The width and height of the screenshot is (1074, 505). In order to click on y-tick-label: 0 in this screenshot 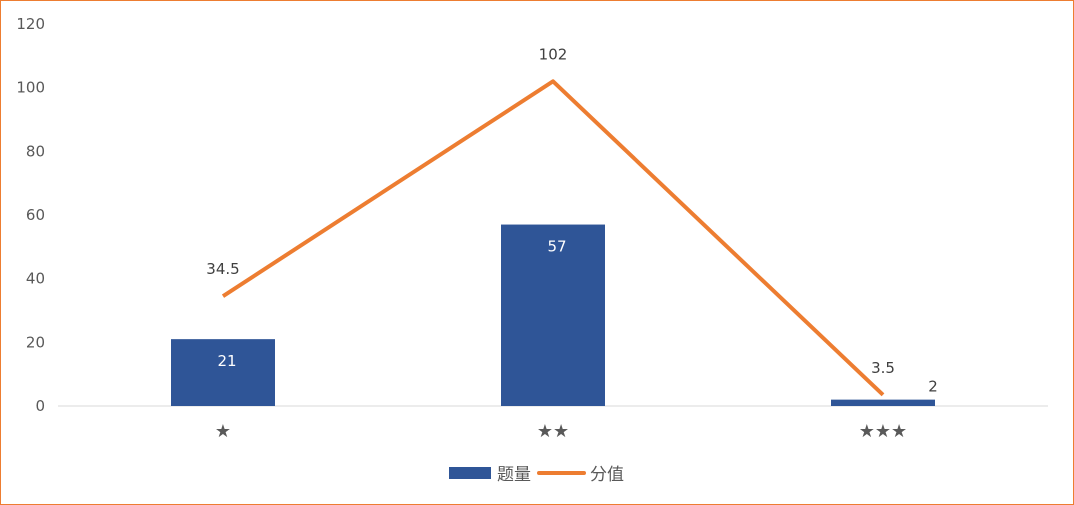, I will do `click(40, 406)`.